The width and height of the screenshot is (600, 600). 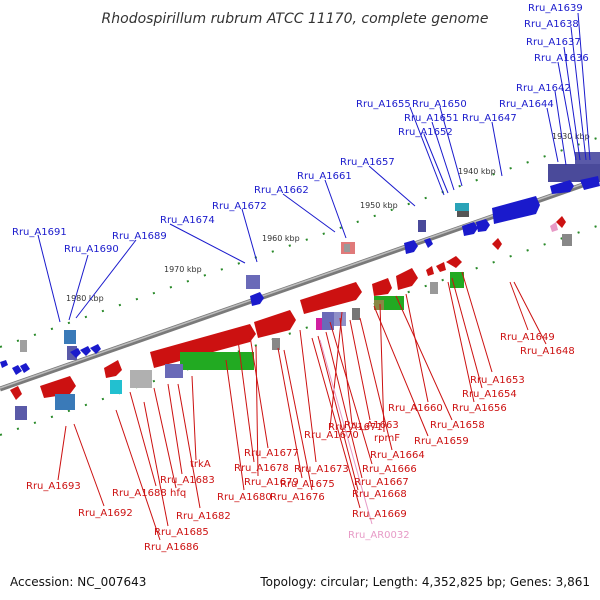 I want to click on gene-label: Rru_A1689, so click(x=139, y=236).